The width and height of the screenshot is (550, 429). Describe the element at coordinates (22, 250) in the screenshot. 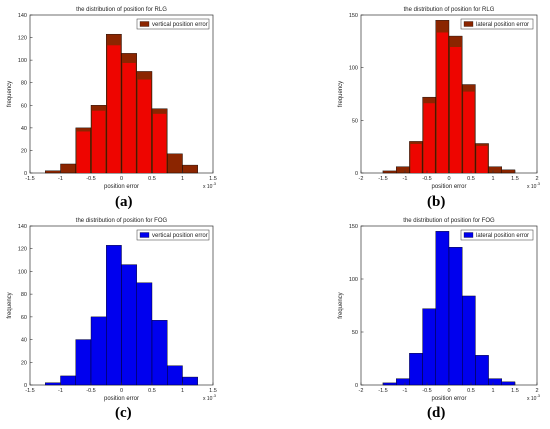

I see `y-tick-label: 120` at that location.